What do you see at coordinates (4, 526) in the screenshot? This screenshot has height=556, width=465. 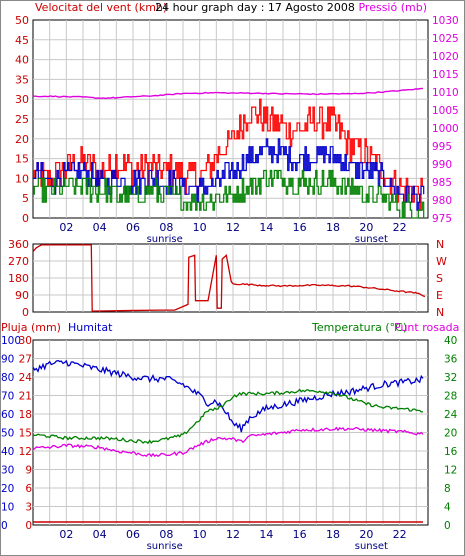 I see `humidity-axis-tick-label: 0` at bounding box center [4, 526].